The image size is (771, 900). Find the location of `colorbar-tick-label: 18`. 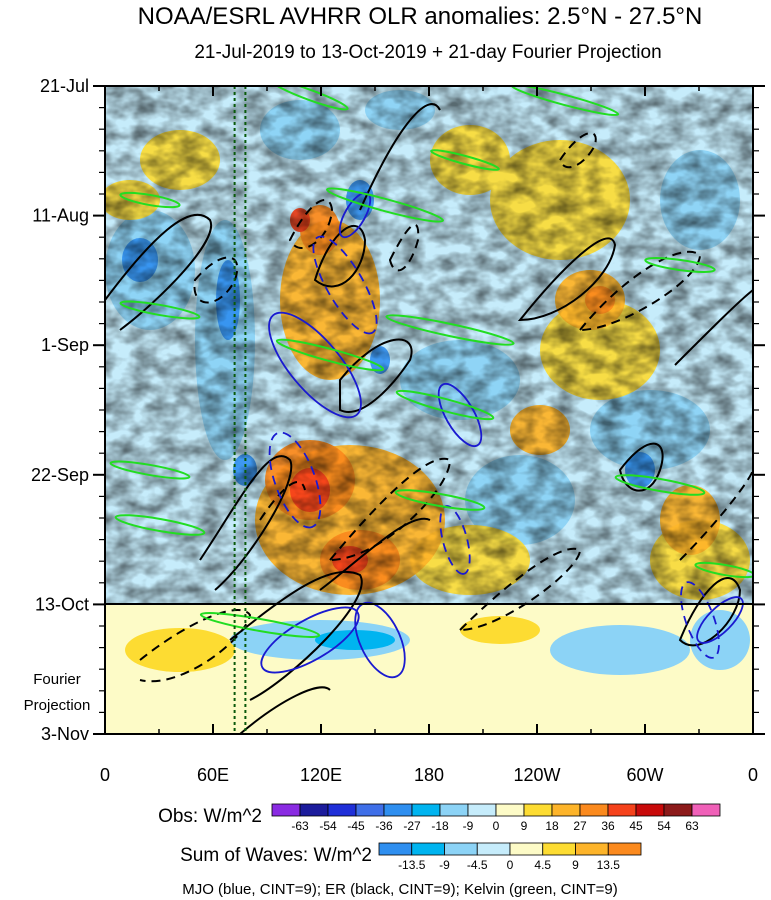

colorbar-tick-label: 18 is located at coordinates (552, 826).